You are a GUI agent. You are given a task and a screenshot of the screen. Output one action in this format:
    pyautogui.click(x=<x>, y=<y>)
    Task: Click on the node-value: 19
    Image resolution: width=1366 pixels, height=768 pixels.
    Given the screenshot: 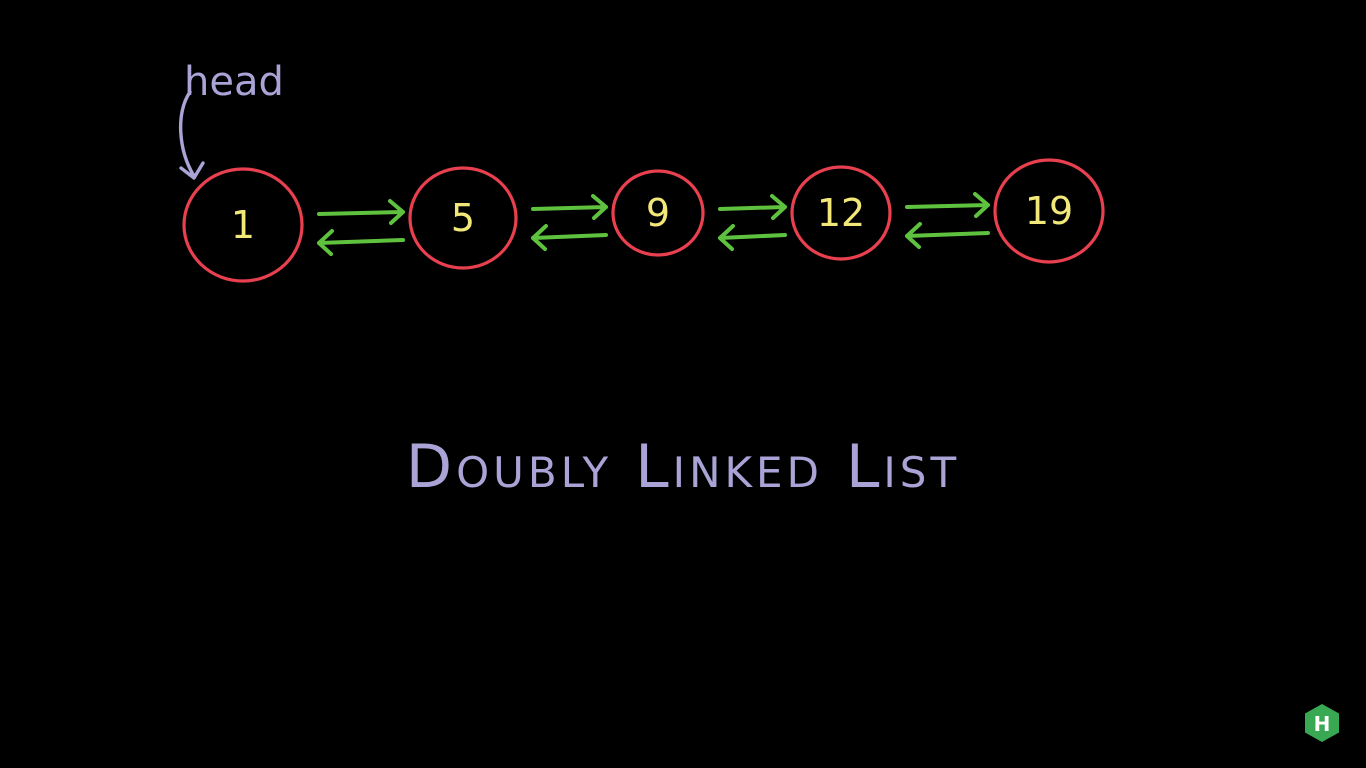 What is the action you would take?
    pyautogui.click(x=1049, y=211)
    